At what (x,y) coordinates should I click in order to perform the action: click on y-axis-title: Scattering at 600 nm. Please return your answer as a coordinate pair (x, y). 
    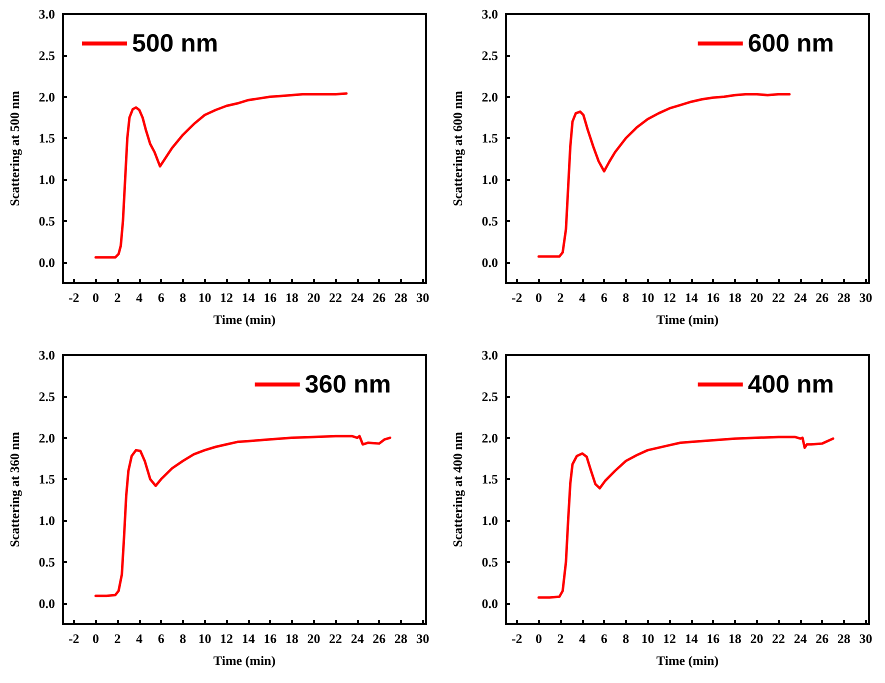
    Looking at the image, I should click on (457, 148).